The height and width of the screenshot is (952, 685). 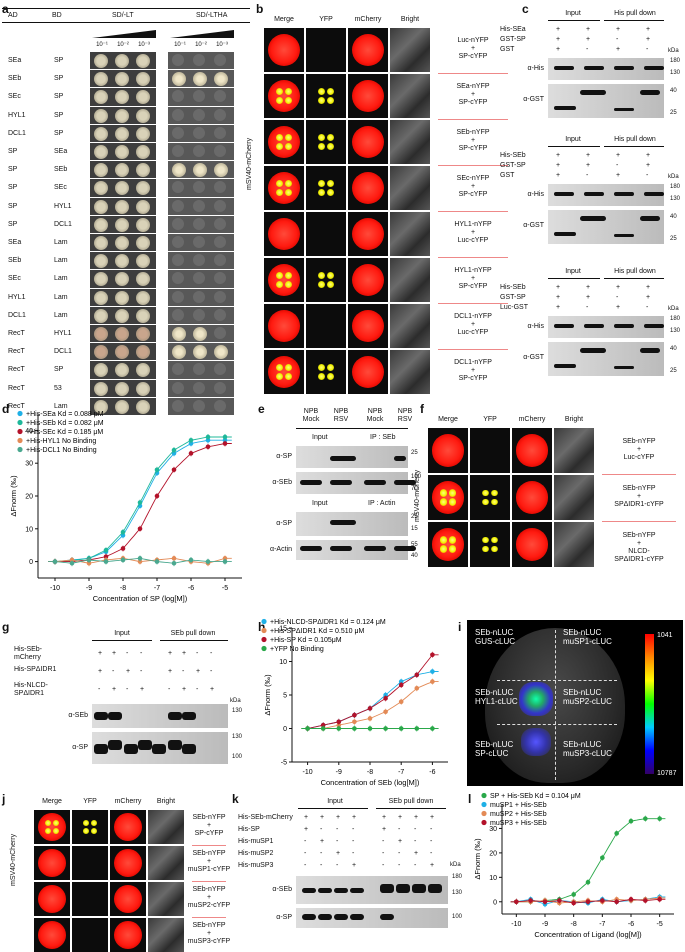 I want to click on row-1: His-SEb- mCherry, so click(x=28, y=653).